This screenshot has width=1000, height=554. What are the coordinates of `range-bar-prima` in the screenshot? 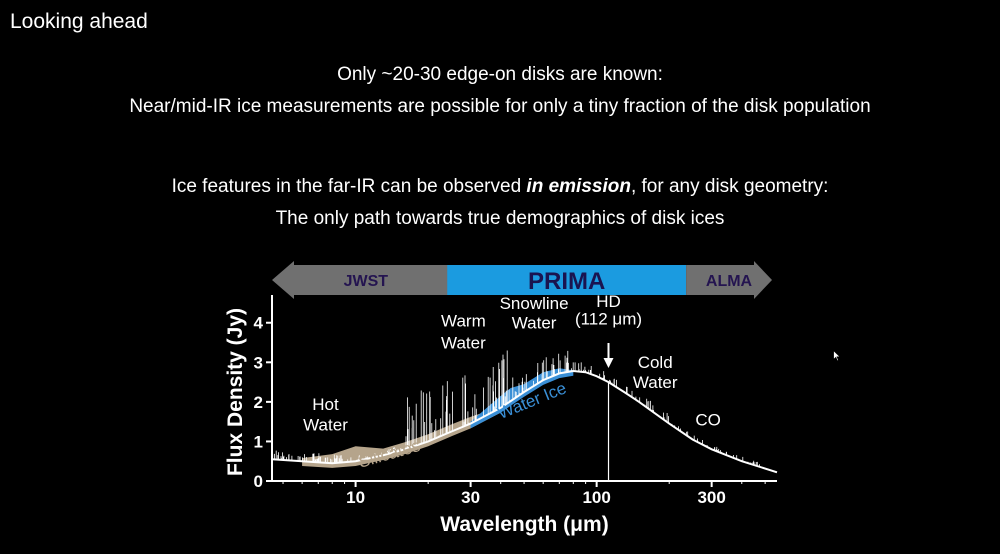 It's located at (567, 280).